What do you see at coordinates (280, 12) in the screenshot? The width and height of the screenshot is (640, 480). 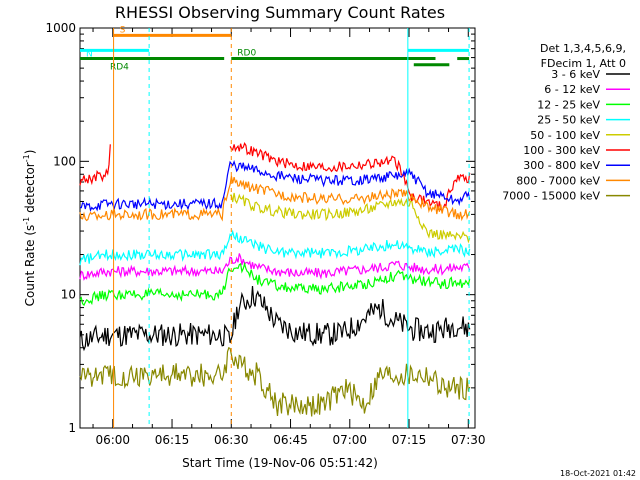 I see `chart-title: RHESSI Observing Summary Count Rates` at bounding box center [280, 12].